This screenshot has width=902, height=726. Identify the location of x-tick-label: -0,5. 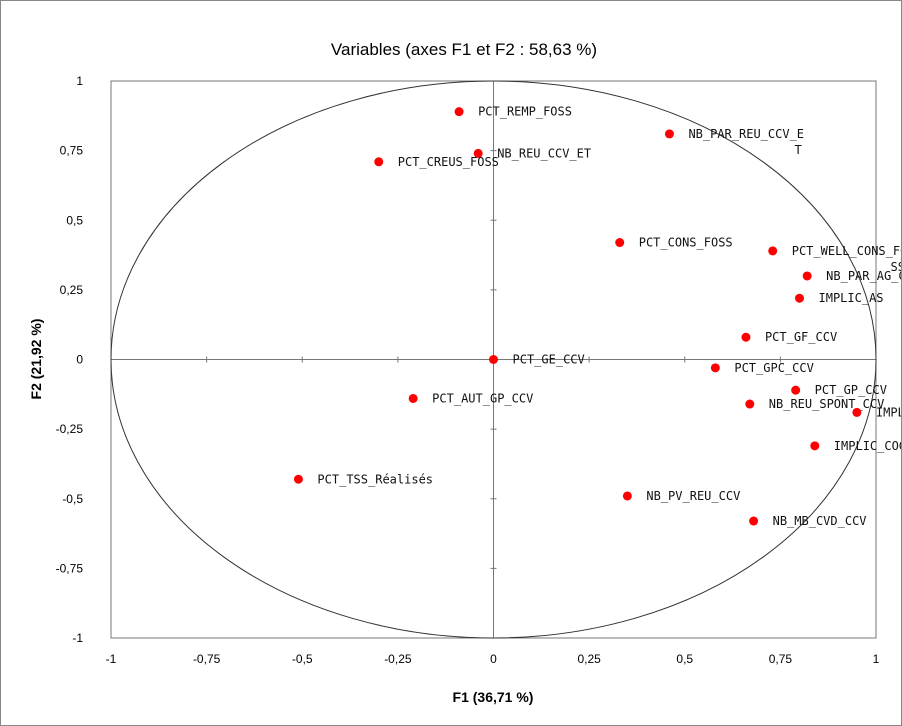
(302, 659).